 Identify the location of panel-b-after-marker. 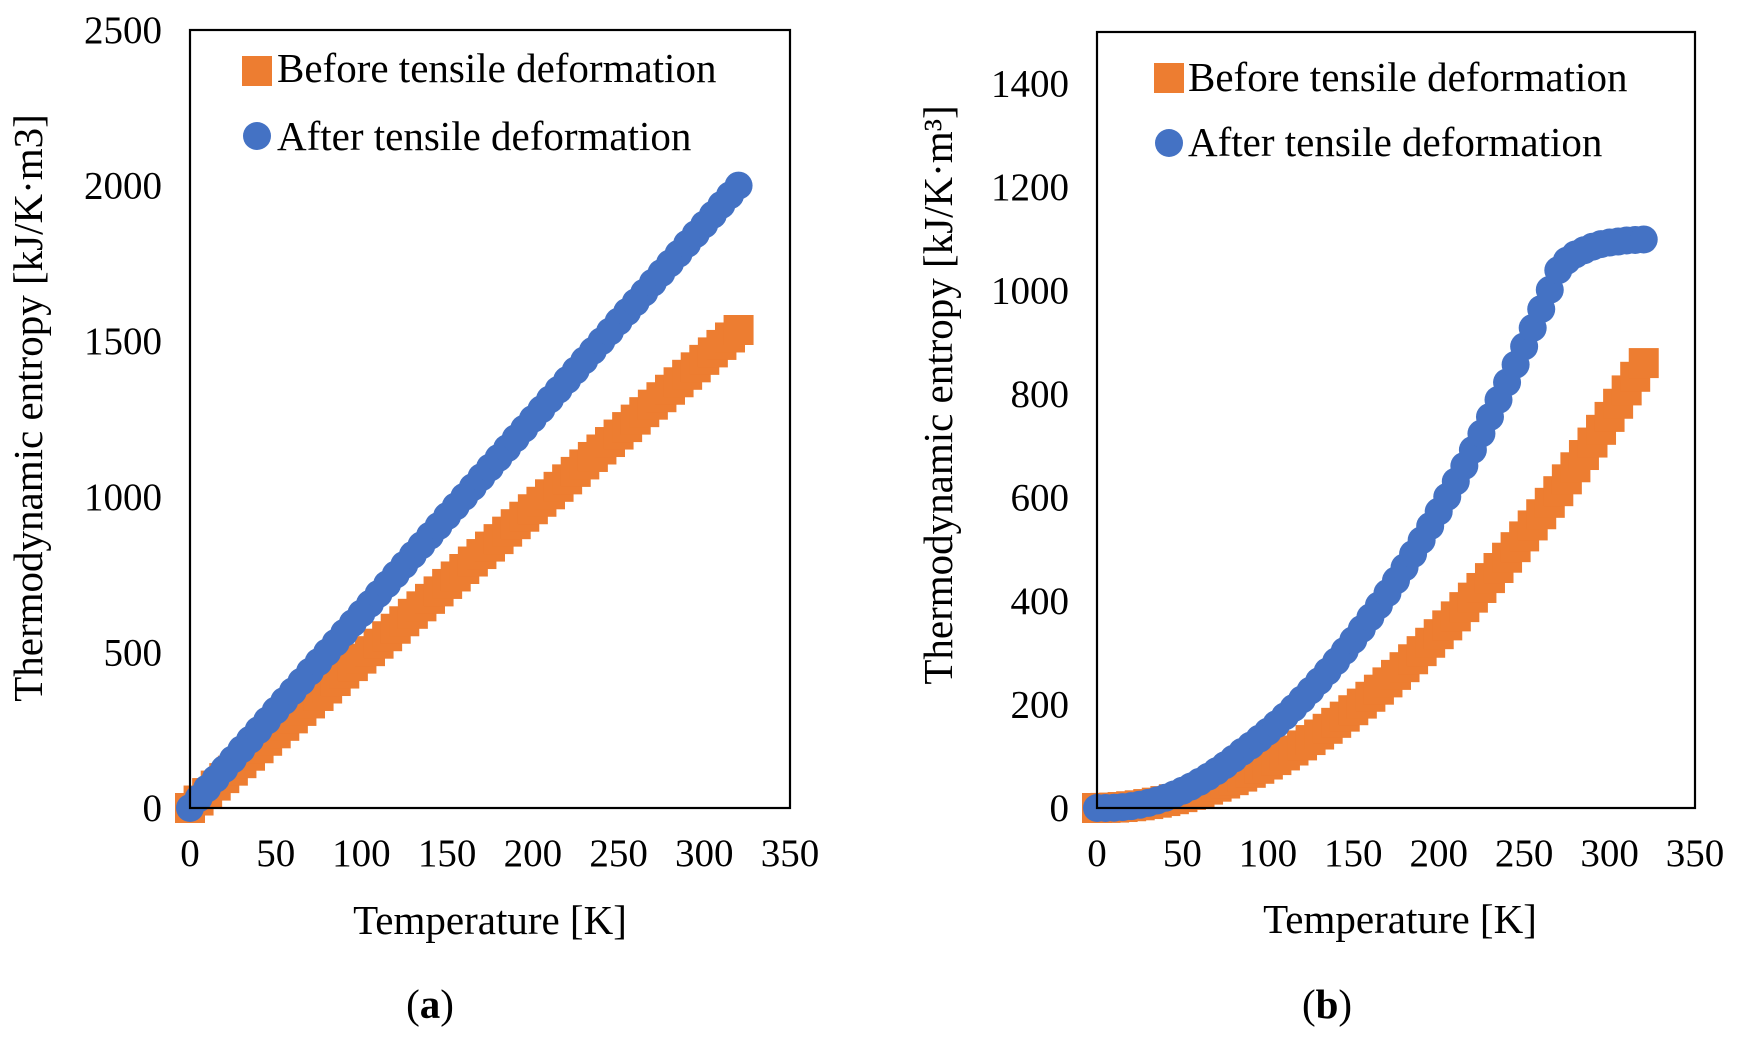
(1643, 239).